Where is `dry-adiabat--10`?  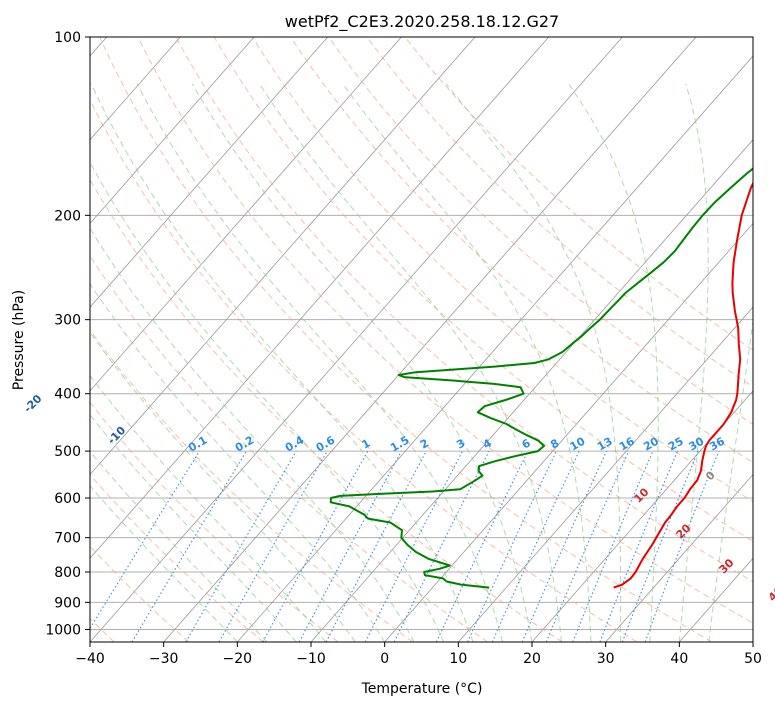 dry-adiabat--10 is located at coordinates (214, 521).